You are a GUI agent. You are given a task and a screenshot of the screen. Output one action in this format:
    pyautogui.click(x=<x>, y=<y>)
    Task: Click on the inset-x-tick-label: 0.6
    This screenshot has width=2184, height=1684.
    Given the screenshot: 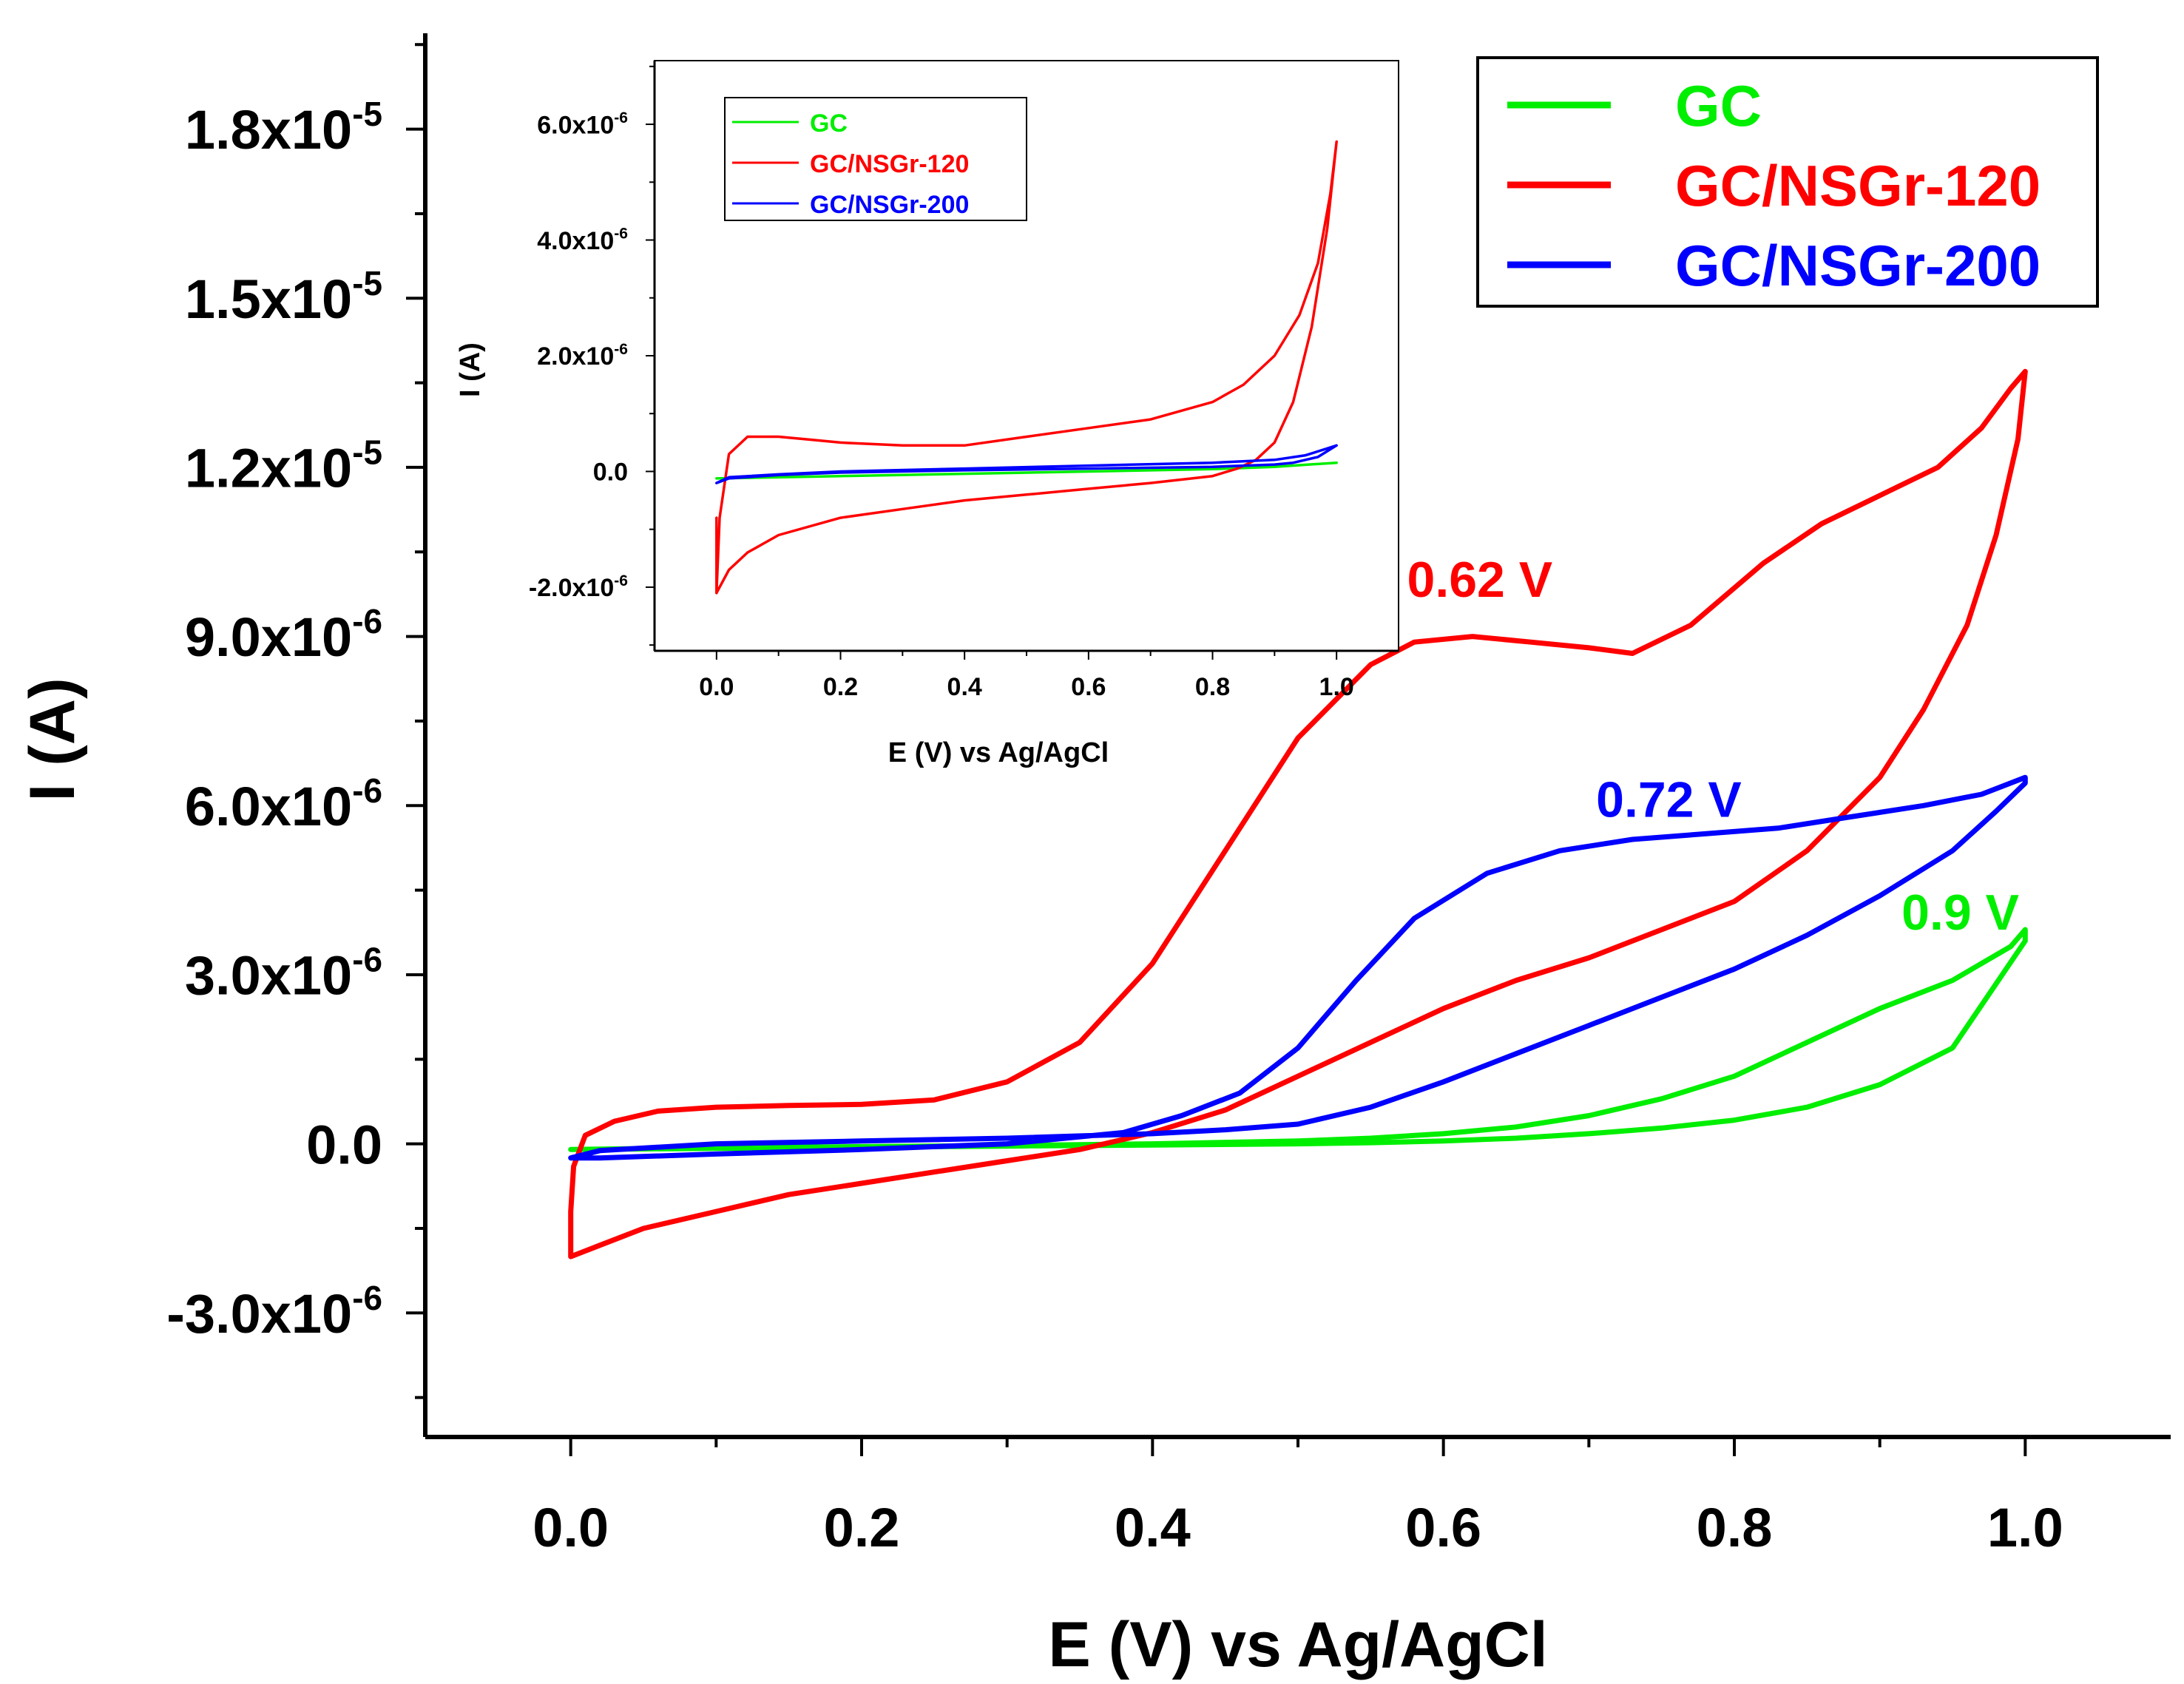 What is the action you would take?
    pyautogui.click(x=1089, y=687)
    